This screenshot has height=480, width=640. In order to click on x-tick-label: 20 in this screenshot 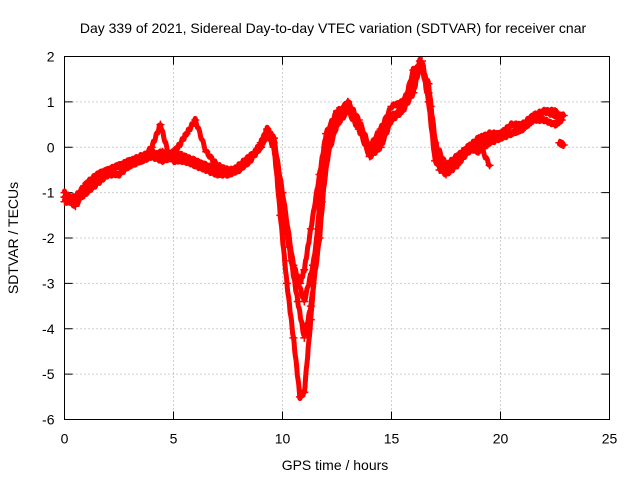, I will do `click(501, 439)`.